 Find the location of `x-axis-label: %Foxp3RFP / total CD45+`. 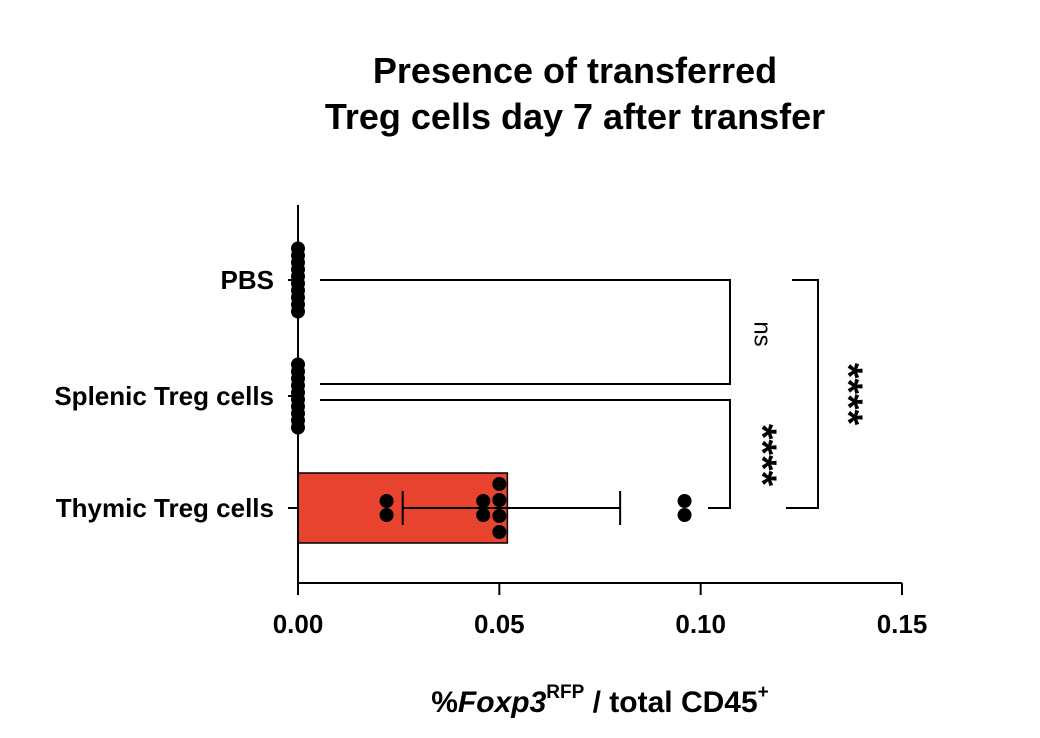

x-axis-label: %Foxp3RFP / total CD45+ is located at coordinates (600, 700).